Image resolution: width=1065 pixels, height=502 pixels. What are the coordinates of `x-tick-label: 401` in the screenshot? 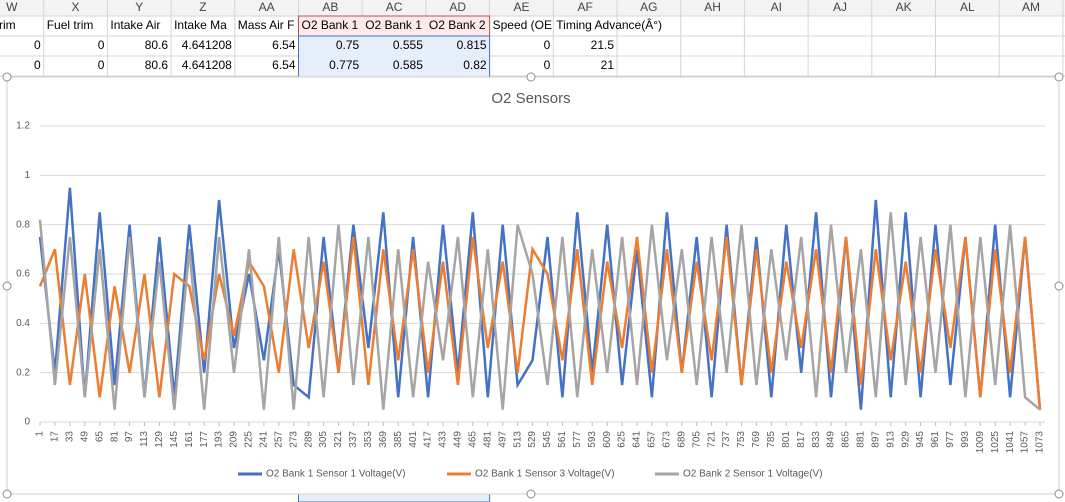 It's located at (413, 439).